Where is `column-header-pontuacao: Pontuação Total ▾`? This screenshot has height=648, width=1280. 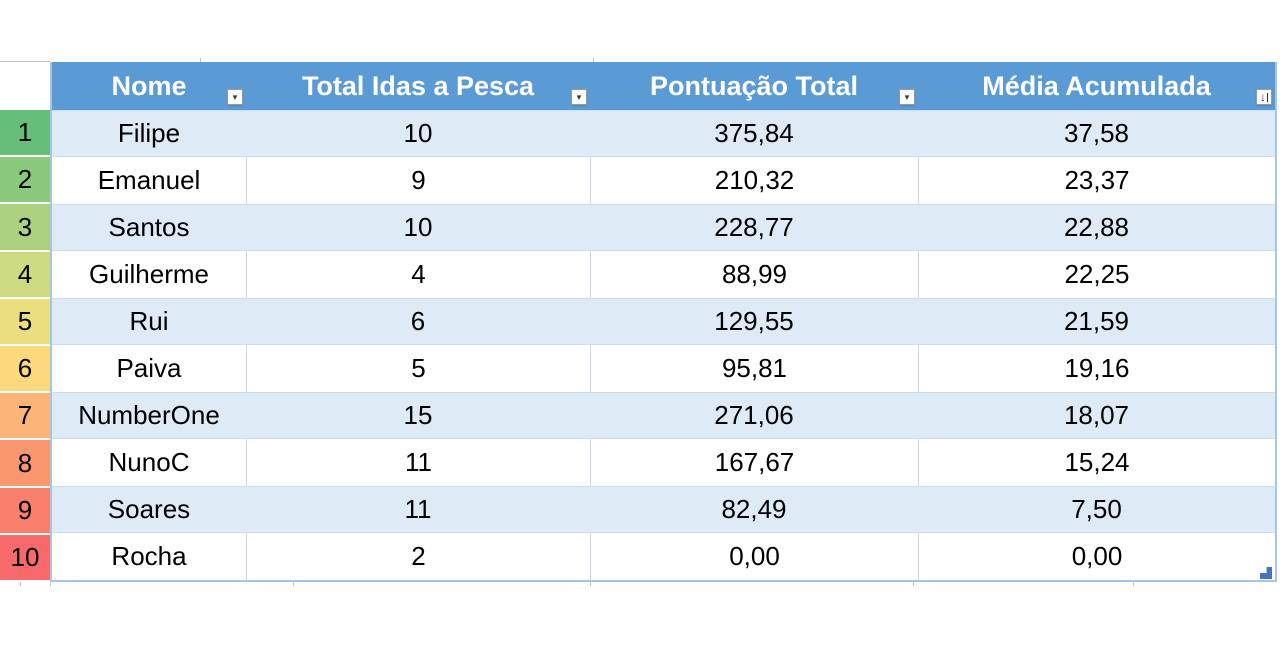 column-header-pontuacao: Pontuação Total ▾ is located at coordinates (754, 86).